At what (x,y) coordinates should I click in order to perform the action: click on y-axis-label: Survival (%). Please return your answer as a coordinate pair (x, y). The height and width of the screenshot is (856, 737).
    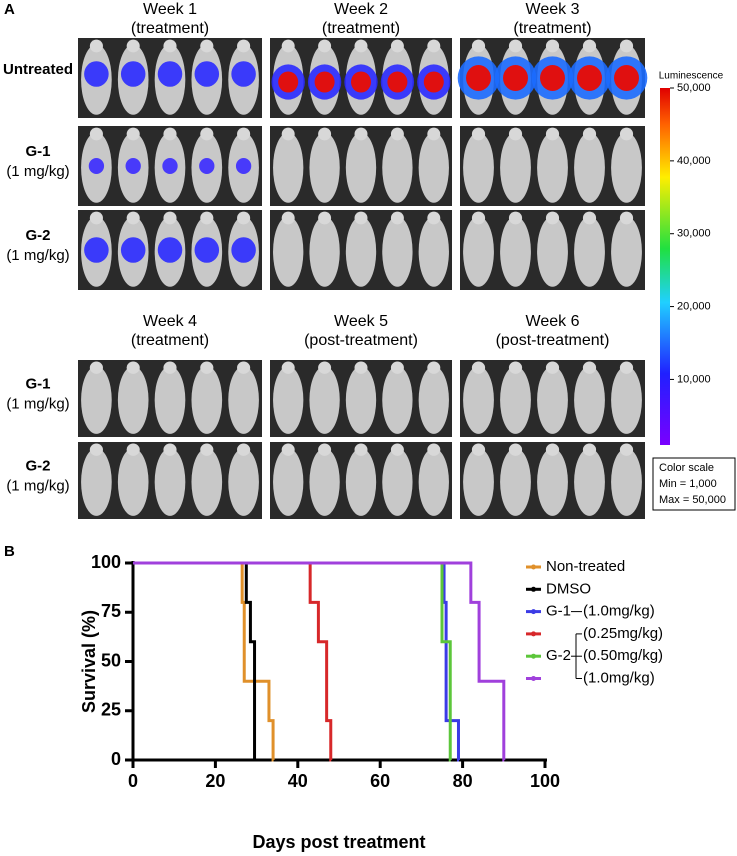
    Looking at the image, I should click on (89, 661).